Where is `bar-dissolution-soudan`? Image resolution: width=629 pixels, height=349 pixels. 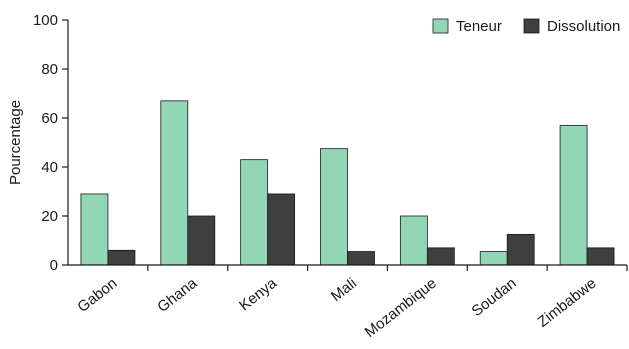 bar-dissolution-soudan is located at coordinates (520, 249).